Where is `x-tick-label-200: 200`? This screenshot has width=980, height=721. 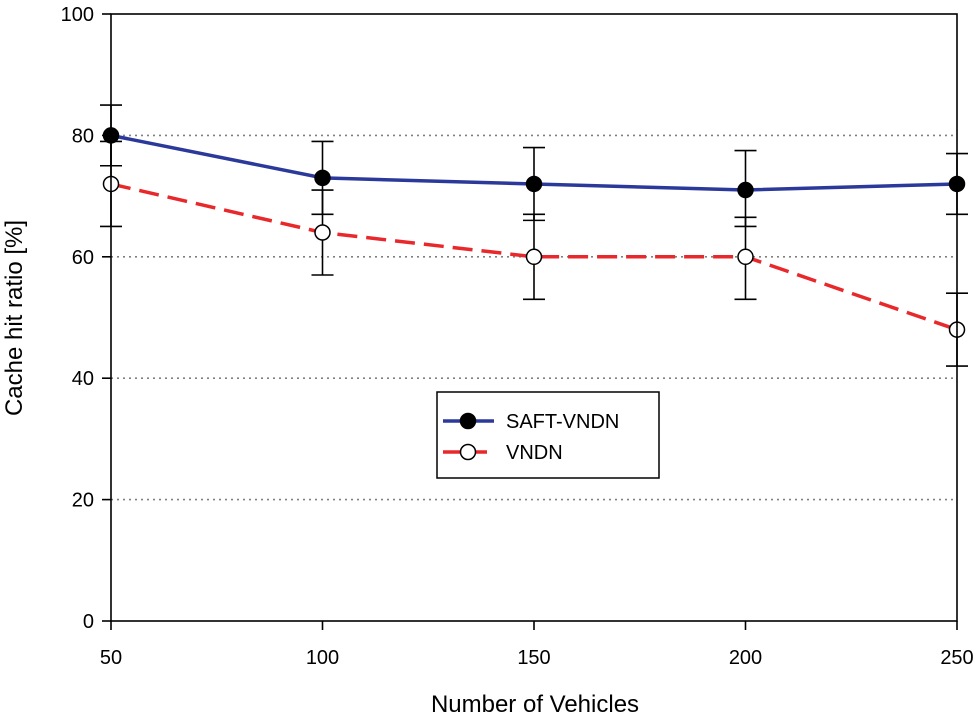 x-tick-label-200: 200 is located at coordinates (745, 658).